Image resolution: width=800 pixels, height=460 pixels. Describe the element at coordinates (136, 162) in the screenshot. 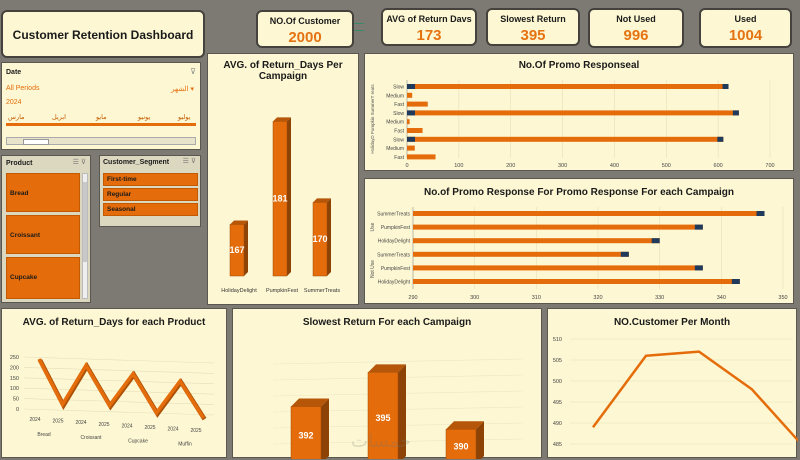

I see `segment-slicer-label: Customer_Segment` at that location.